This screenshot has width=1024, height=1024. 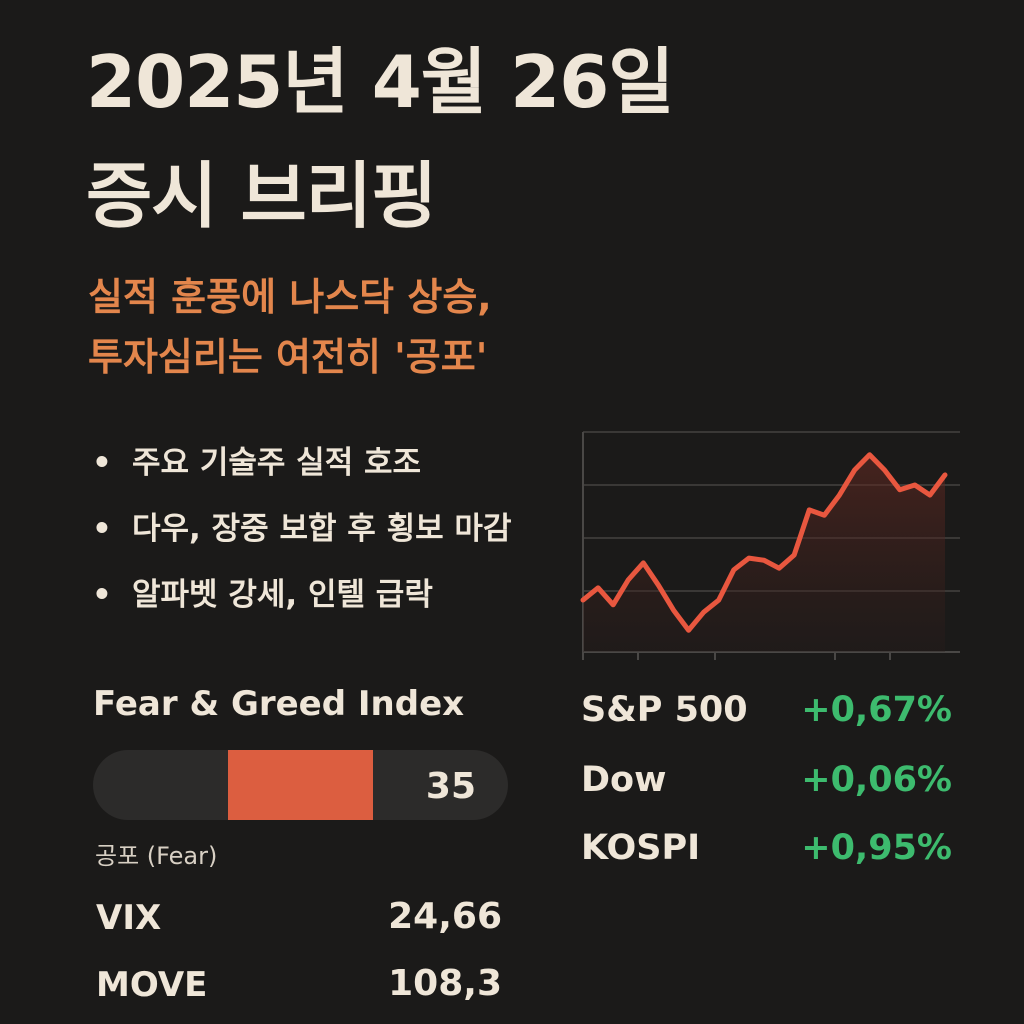 What do you see at coordinates (152, 985) in the screenshot?
I see `metric-name: MOVE` at bounding box center [152, 985].